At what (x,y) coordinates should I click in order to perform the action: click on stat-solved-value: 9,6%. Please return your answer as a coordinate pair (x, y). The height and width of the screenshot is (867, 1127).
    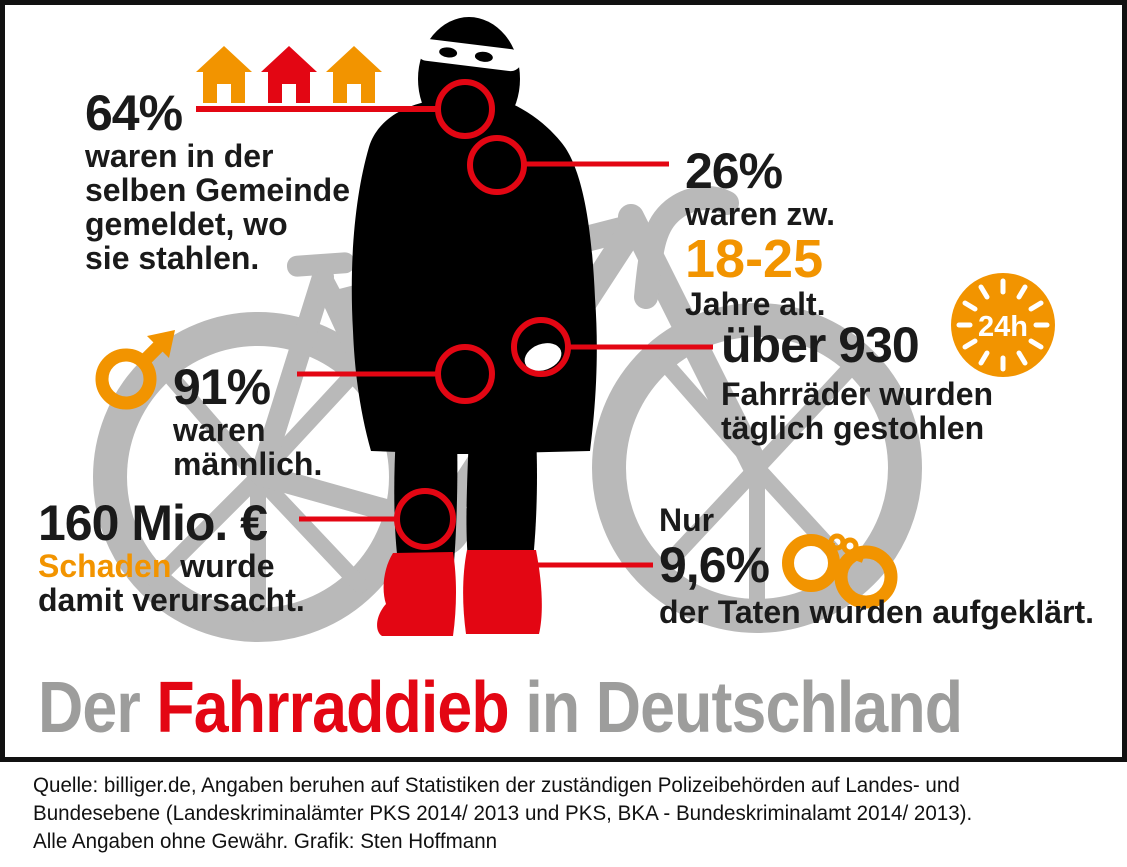
    Looking at the image, I should click on (714, 565).